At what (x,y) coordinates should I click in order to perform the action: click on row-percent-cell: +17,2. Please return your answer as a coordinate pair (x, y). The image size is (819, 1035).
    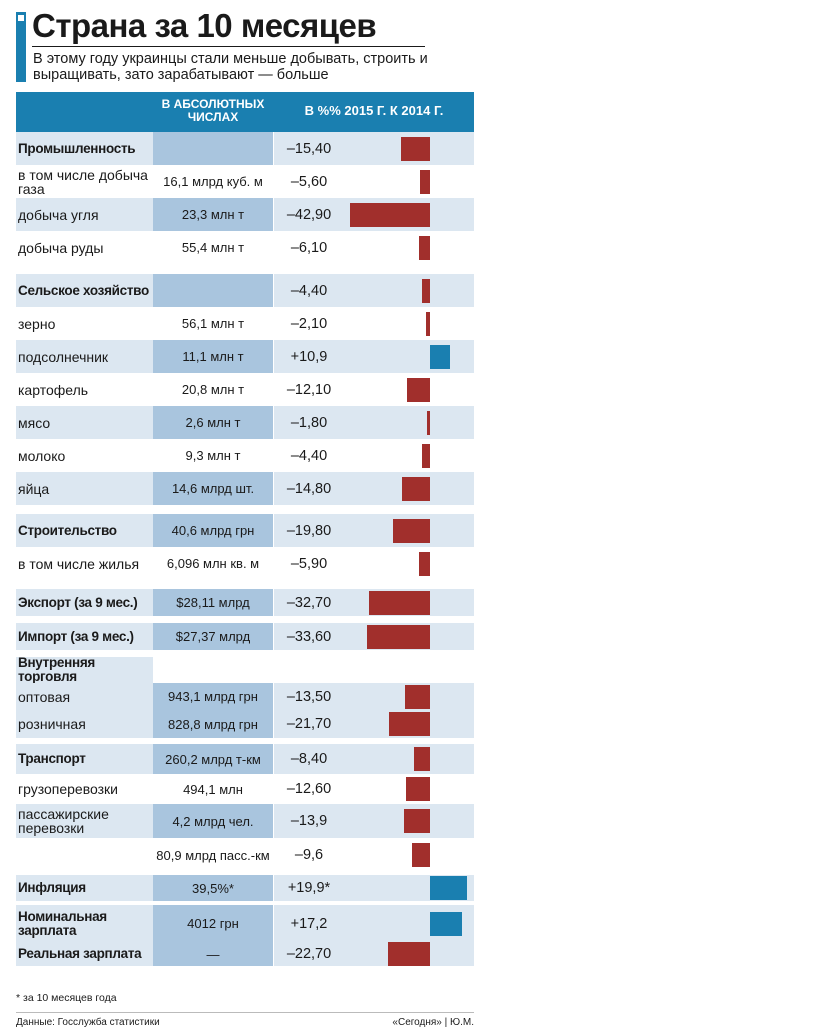
    Looking at the image, I should click on (374, 923).